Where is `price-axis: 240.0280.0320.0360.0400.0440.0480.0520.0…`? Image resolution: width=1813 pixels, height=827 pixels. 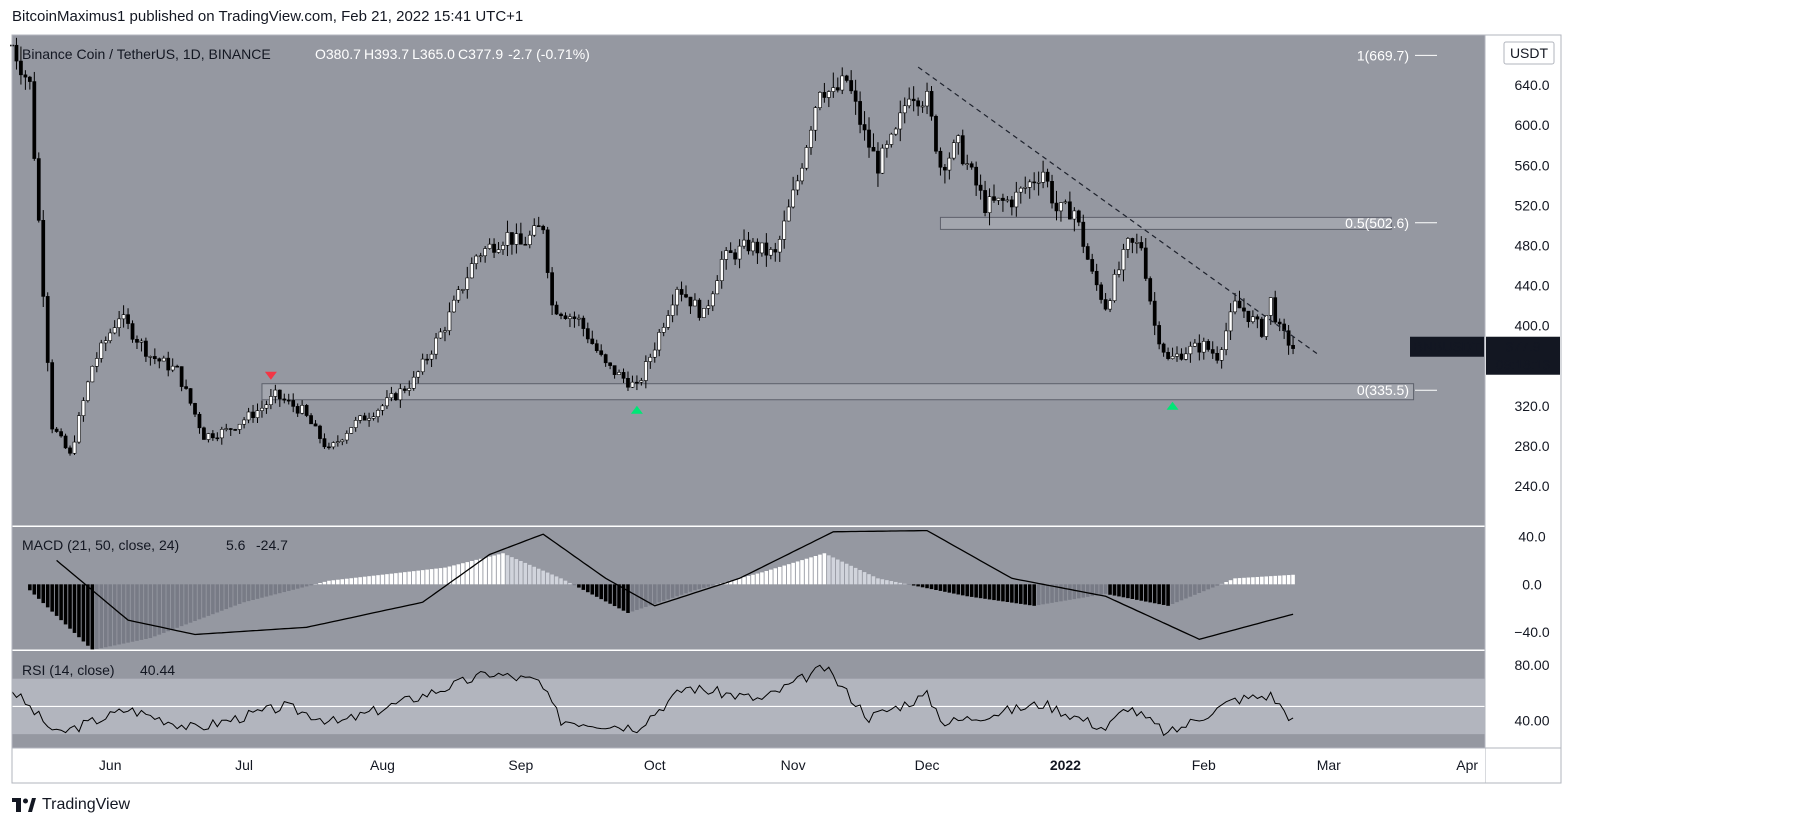
price-axis: 240.0280.0320.0360.0400.0440.0480.0520.0… is located at coordinates (1485, 409).